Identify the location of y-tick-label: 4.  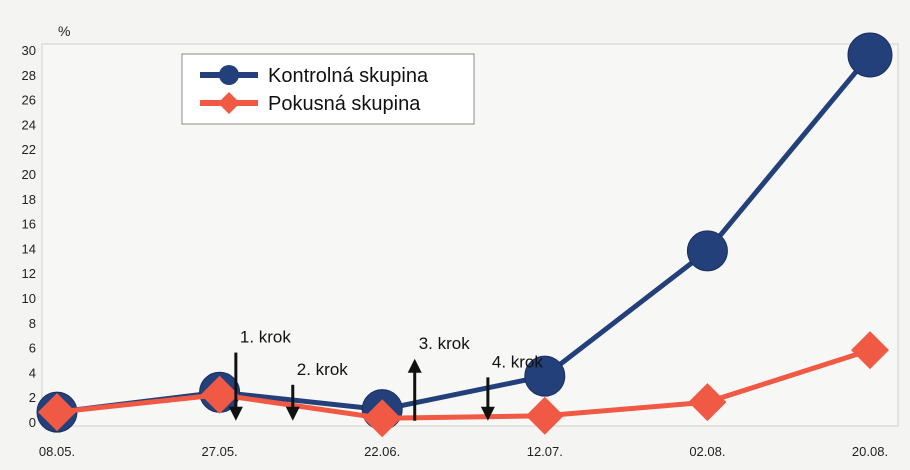
(32, 372).